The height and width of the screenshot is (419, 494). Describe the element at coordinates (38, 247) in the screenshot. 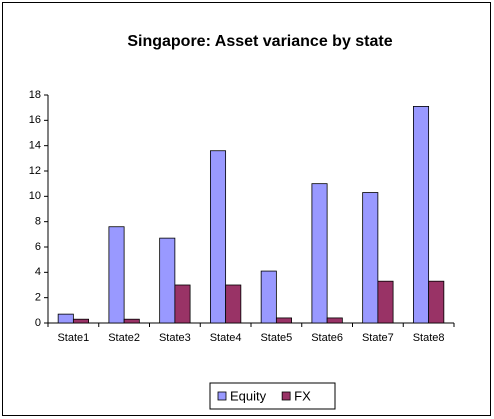

I see `y-tick-label: 6` at that location.